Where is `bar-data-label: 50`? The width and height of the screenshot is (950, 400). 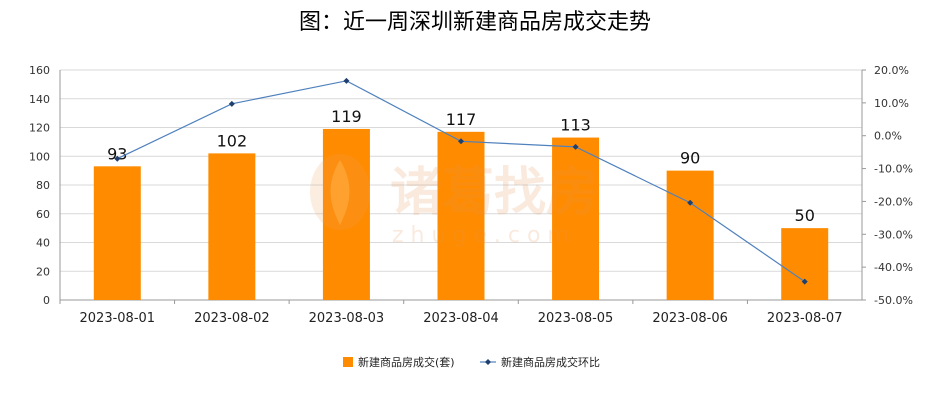 bar-data-label: 50 is located at coordinates (805, 215).